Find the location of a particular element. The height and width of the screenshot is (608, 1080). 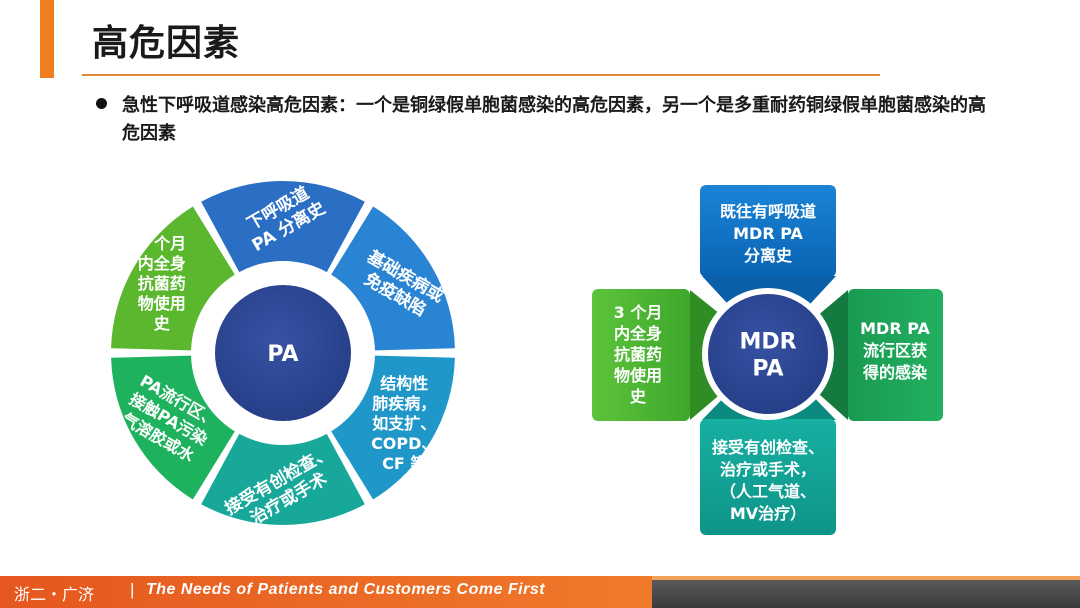

mdr-bottom-text: 接受有创检查、治疗或手术， （人工气道、 MV治疗） is located at coordinates (768, 480).